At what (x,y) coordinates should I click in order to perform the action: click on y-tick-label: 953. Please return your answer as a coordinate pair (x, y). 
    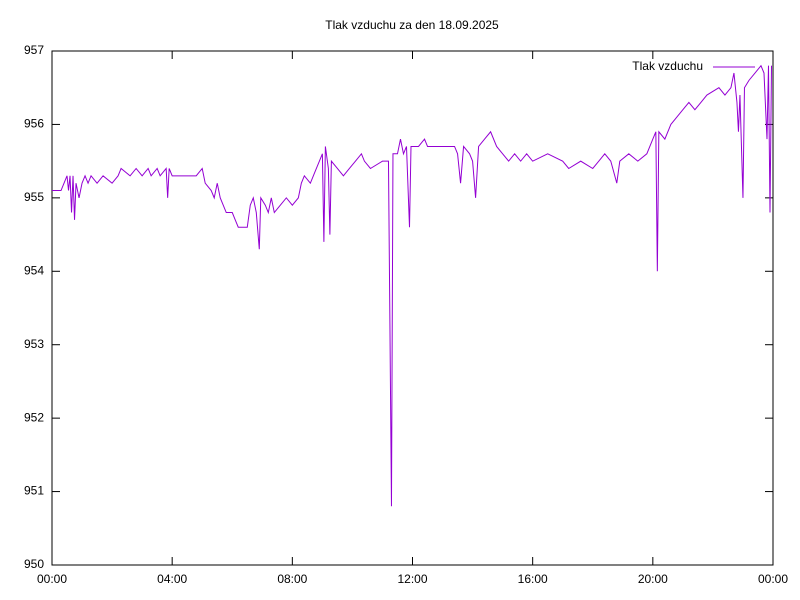
    Looking at the image, I should click on (34, 344).